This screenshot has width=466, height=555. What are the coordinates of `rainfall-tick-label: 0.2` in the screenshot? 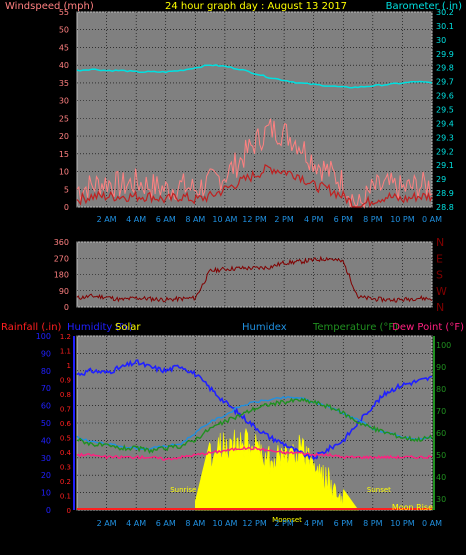 It's located at (65, 482).